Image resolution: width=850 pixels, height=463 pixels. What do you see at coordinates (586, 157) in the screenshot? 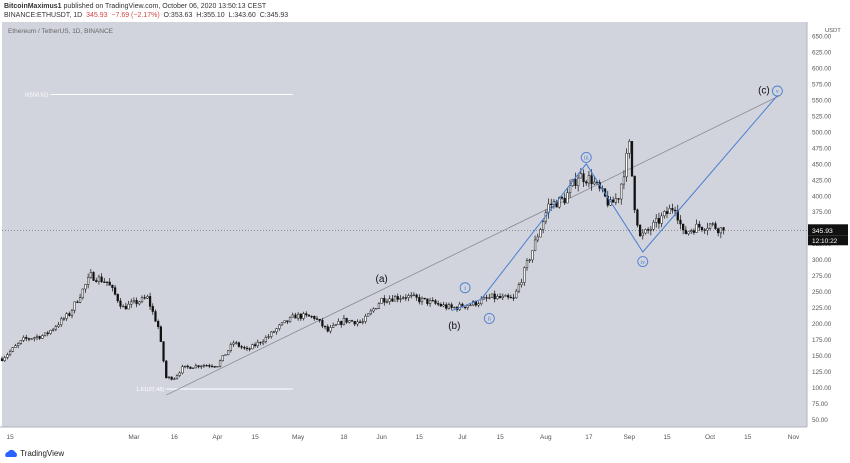
I see `wave-label-circle` at bounding box center [586, 157].